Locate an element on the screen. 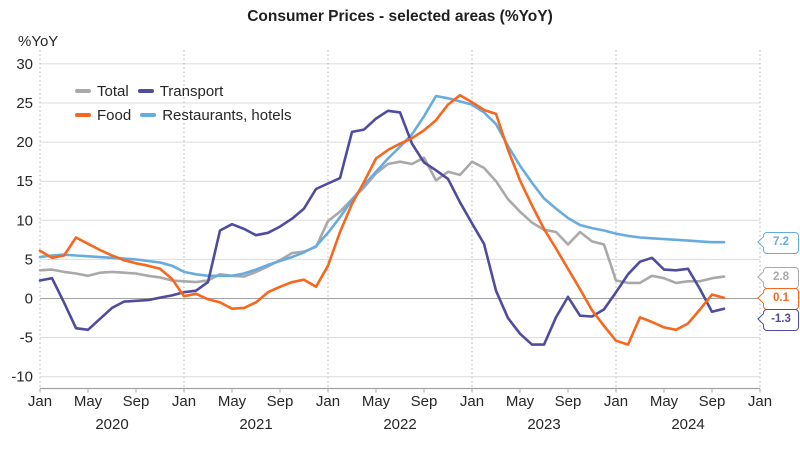 The width and height of the screenshot is (800, 450). y-tick-label-30: 30 is located at coordinates (24, 64).